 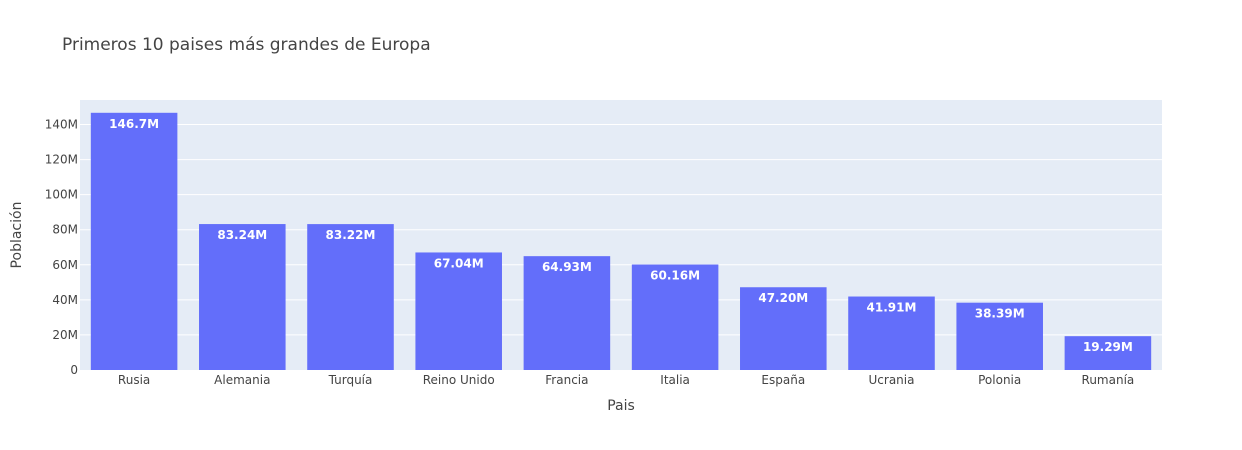 I want to click on bar-value-label: 83.24M, so click(x=242, y=235).